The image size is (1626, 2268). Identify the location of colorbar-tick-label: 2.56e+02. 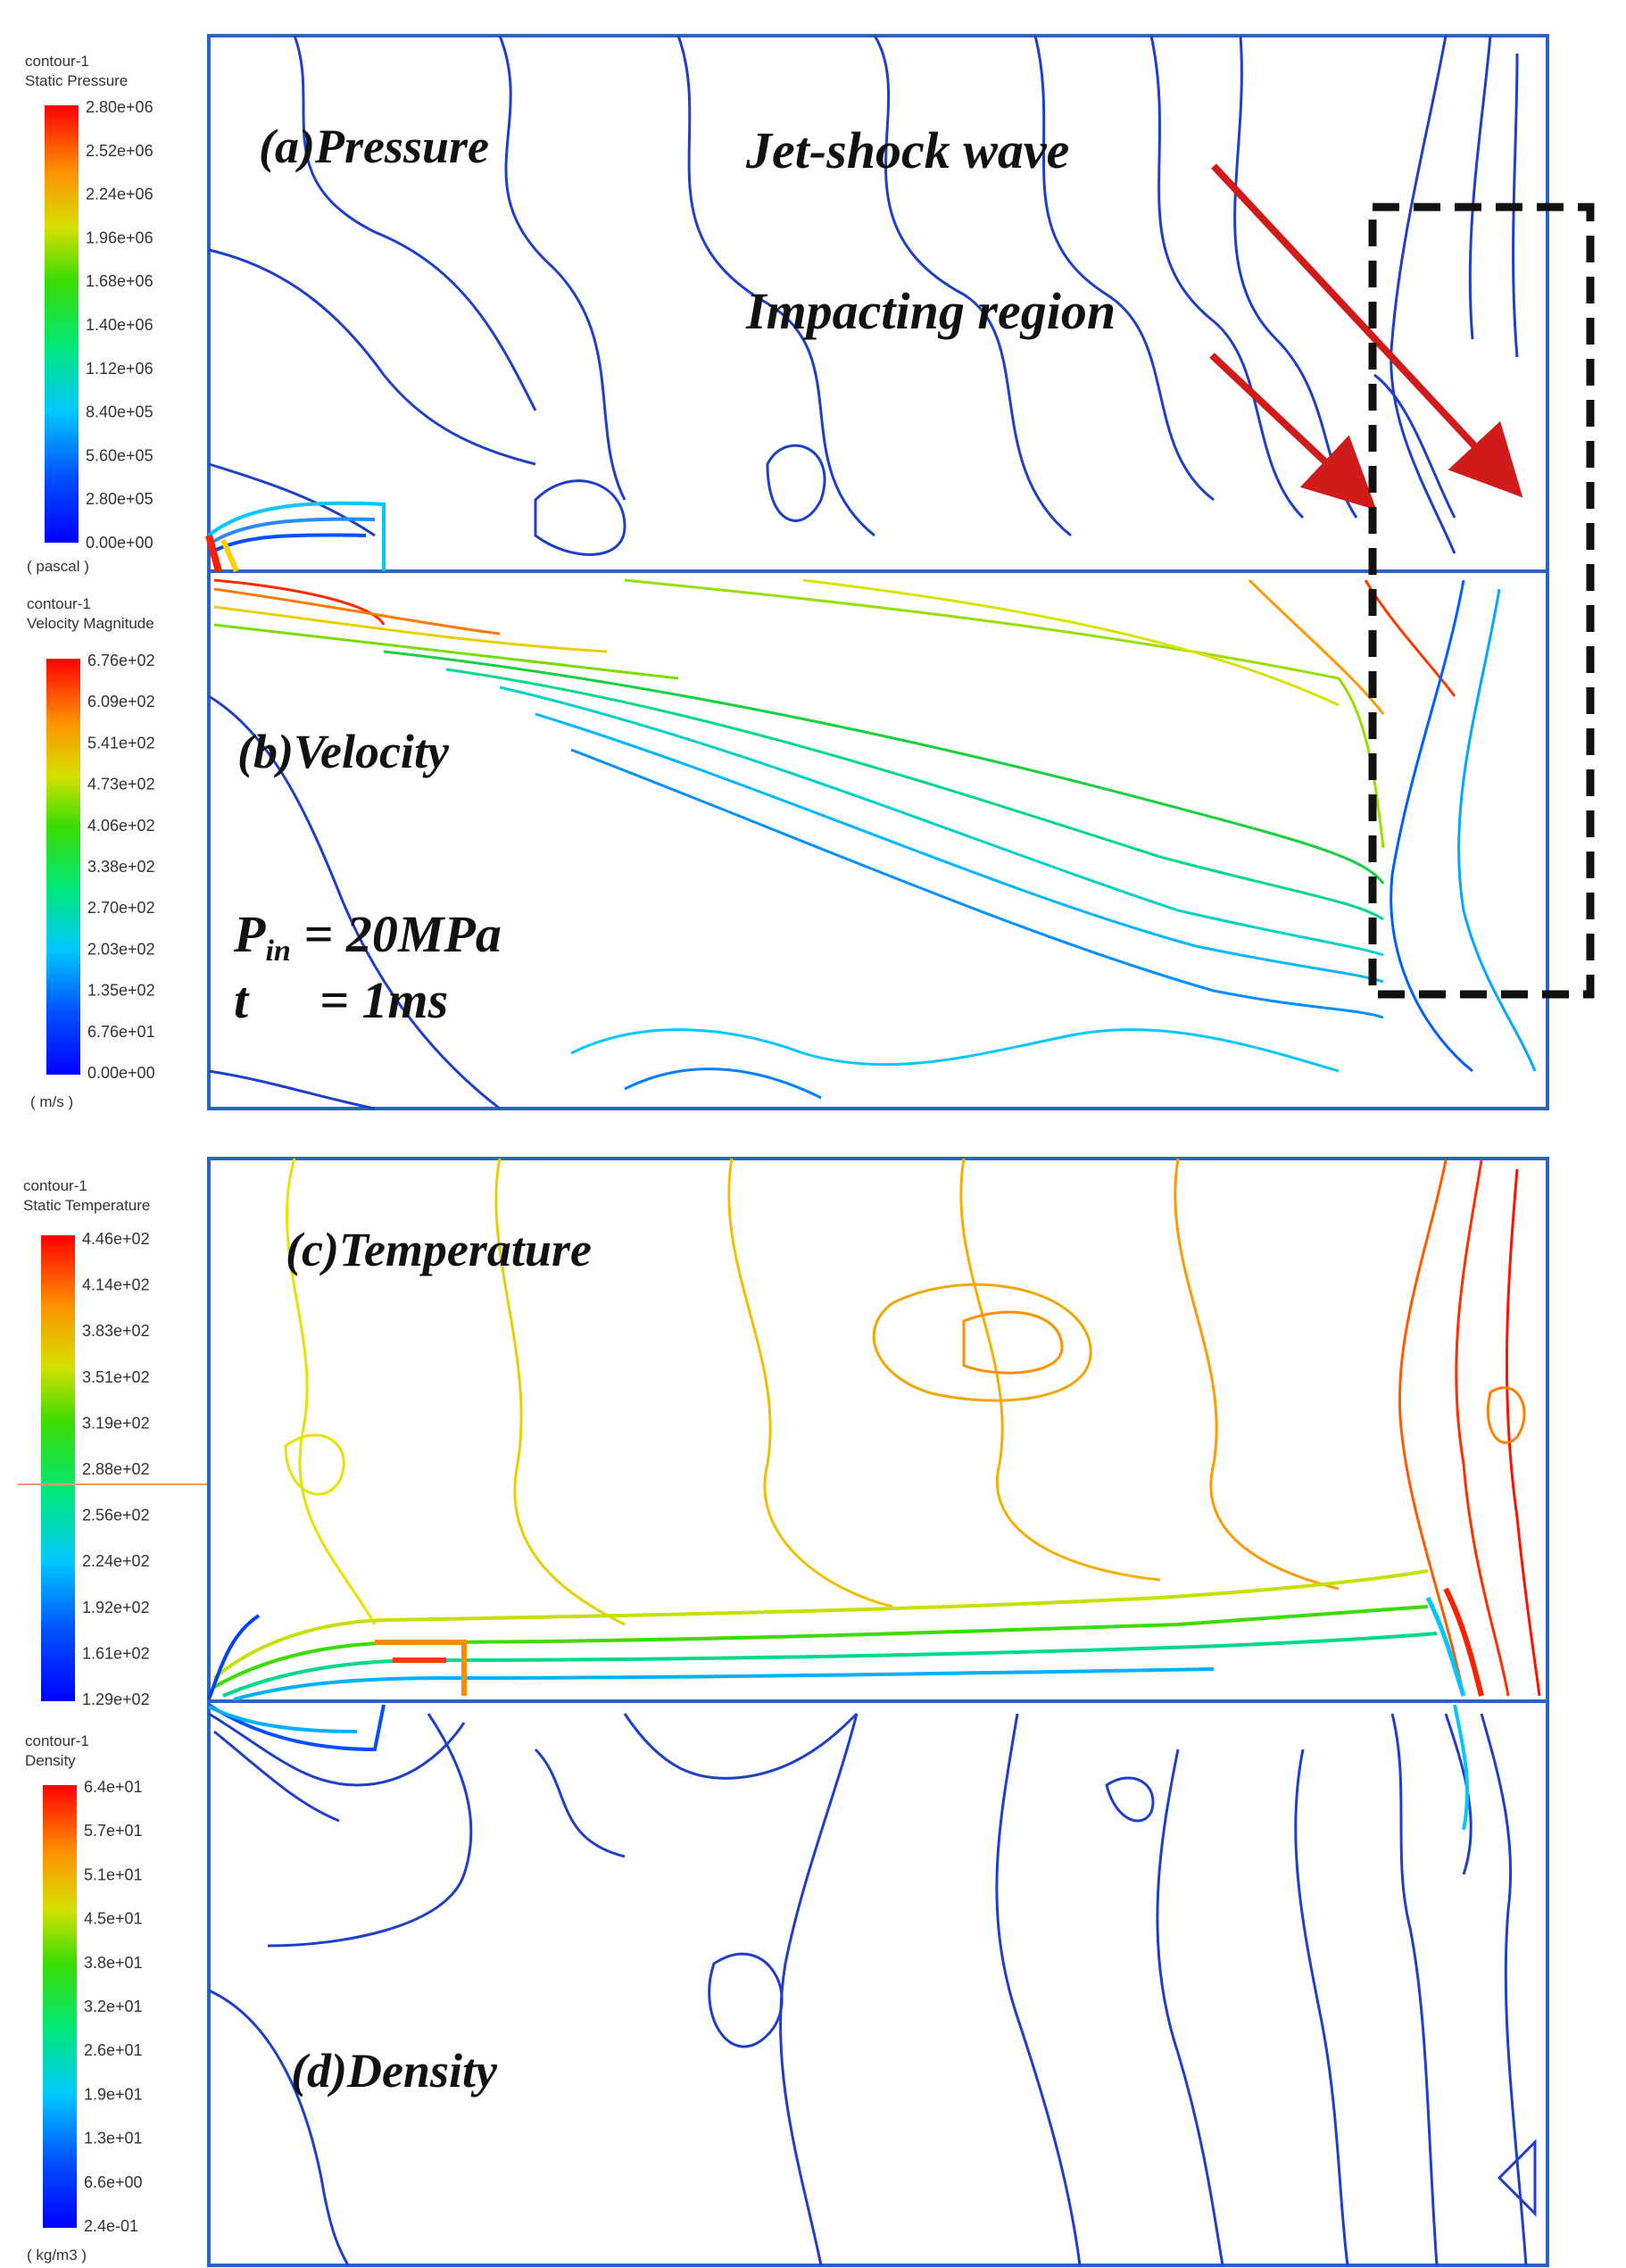
(116, 1516).